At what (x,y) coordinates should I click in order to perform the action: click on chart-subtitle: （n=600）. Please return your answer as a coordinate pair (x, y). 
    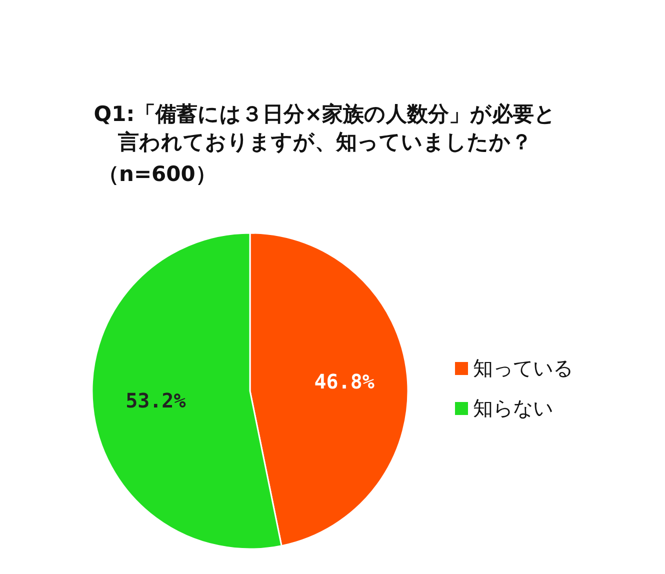
    Looking at the image, I should click on (157, 174).